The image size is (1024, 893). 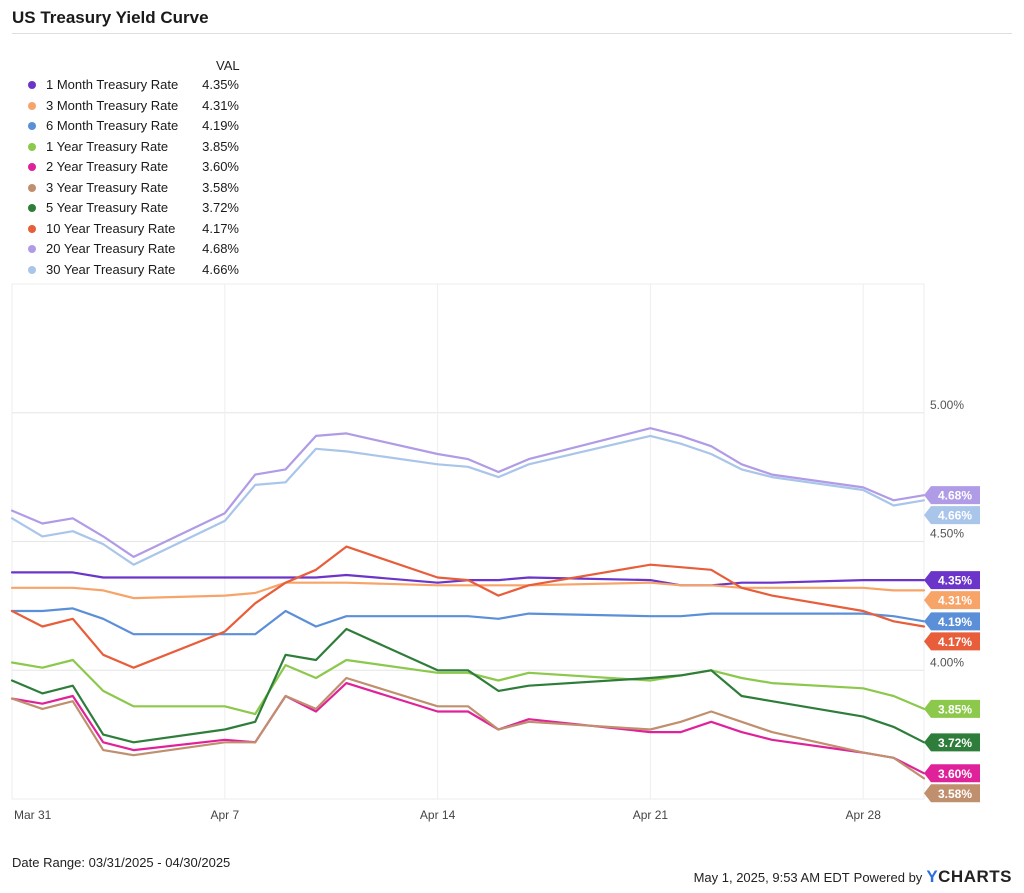 I want to click on x-tick-label: Mar 31, so click(x=33, y=815).